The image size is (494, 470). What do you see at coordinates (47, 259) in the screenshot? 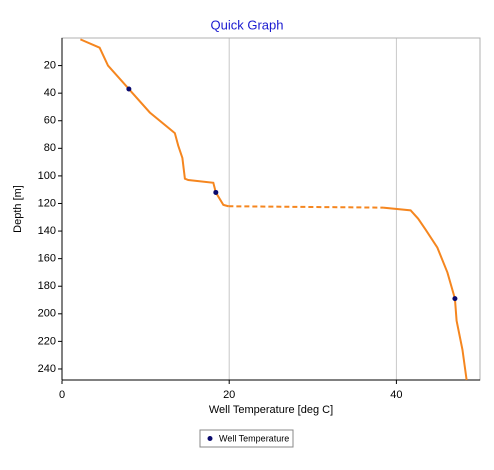
I see `y-tick-label: 160` at bounding box center [47, 259].